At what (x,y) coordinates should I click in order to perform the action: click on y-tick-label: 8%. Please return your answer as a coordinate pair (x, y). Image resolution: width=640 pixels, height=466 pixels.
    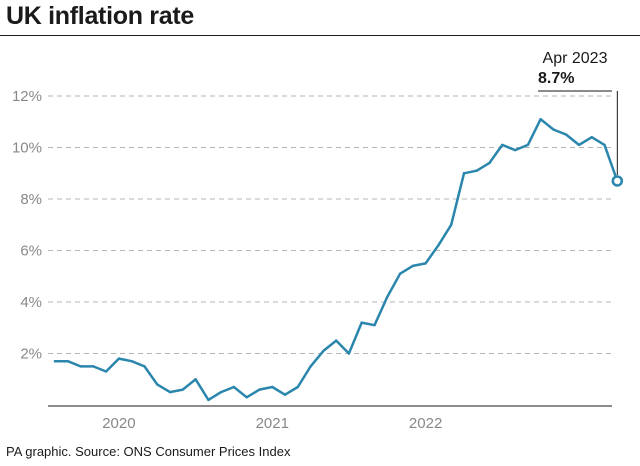
    Looking at the image, I should click on (31, 199).